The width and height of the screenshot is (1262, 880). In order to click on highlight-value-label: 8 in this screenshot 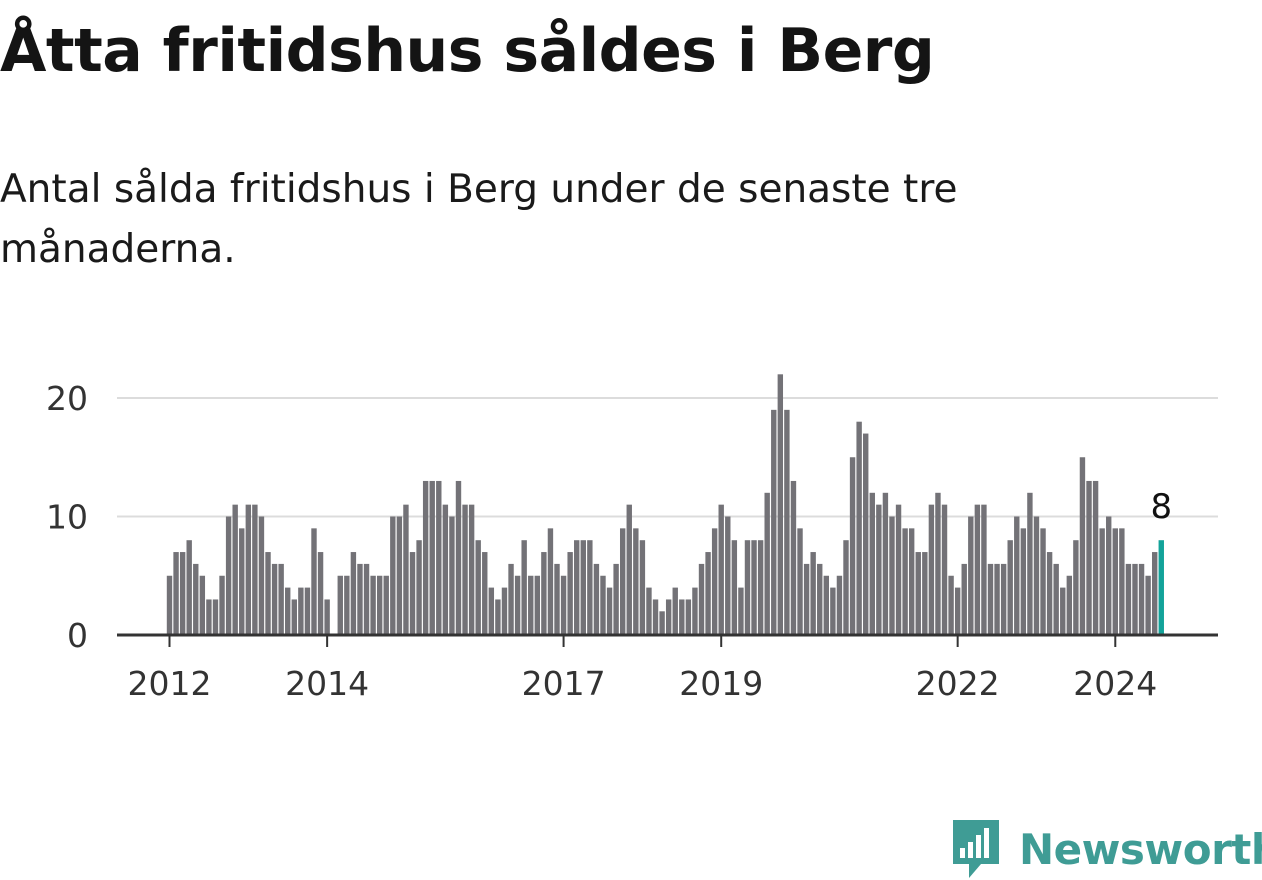, I will do `click(1161, 507)`.